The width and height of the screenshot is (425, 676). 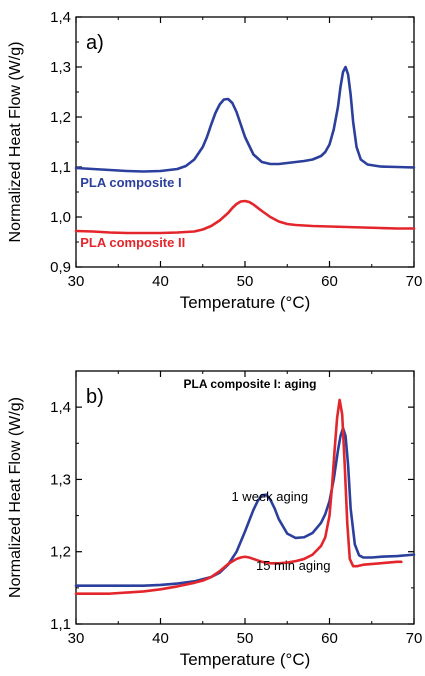 I want to click on panel-a-panel-label: a), so click(x=95, y=43).